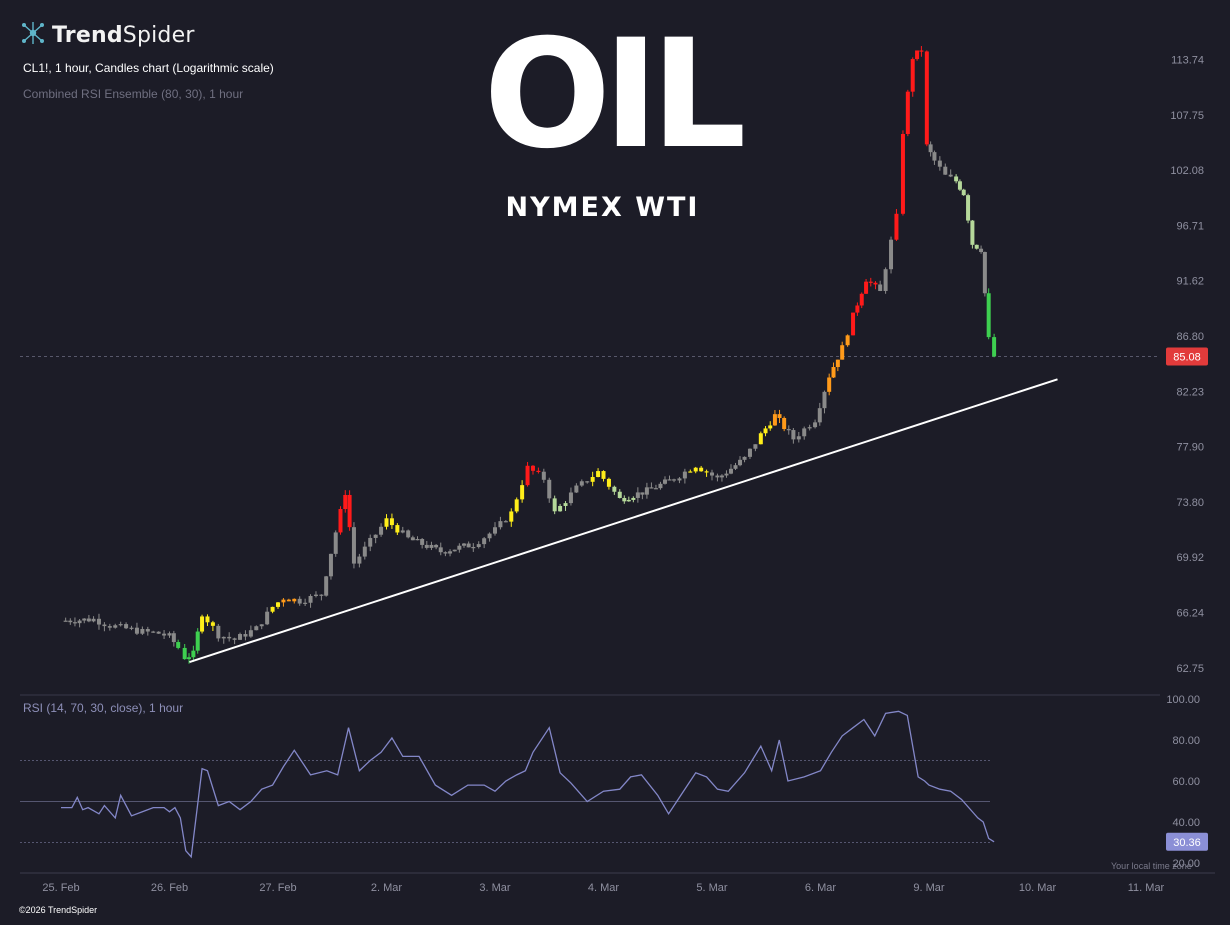  I want to click on rsi-indicator-label: RSI (14, 70, 30, close), 1 hour, so click(103, 708).